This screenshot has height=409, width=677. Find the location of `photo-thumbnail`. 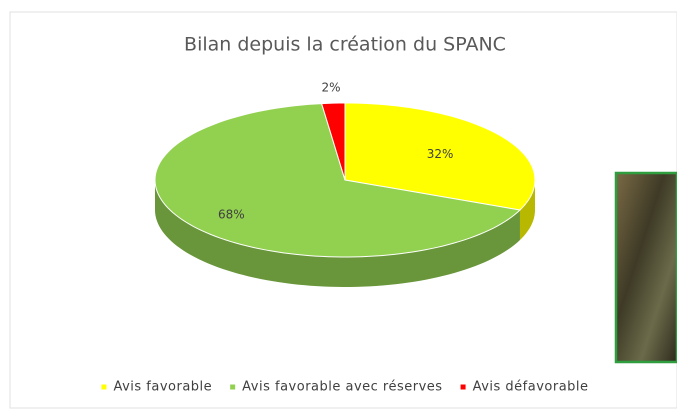

photo-thumbnail is located at coordinates (645, 267).